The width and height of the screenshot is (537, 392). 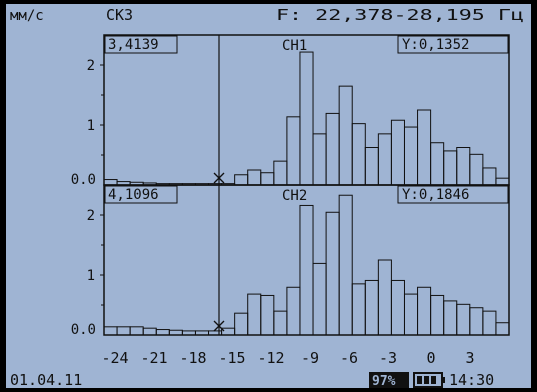 I want to click on ch1-channel-label: CH1, so click(x=294, y=46).